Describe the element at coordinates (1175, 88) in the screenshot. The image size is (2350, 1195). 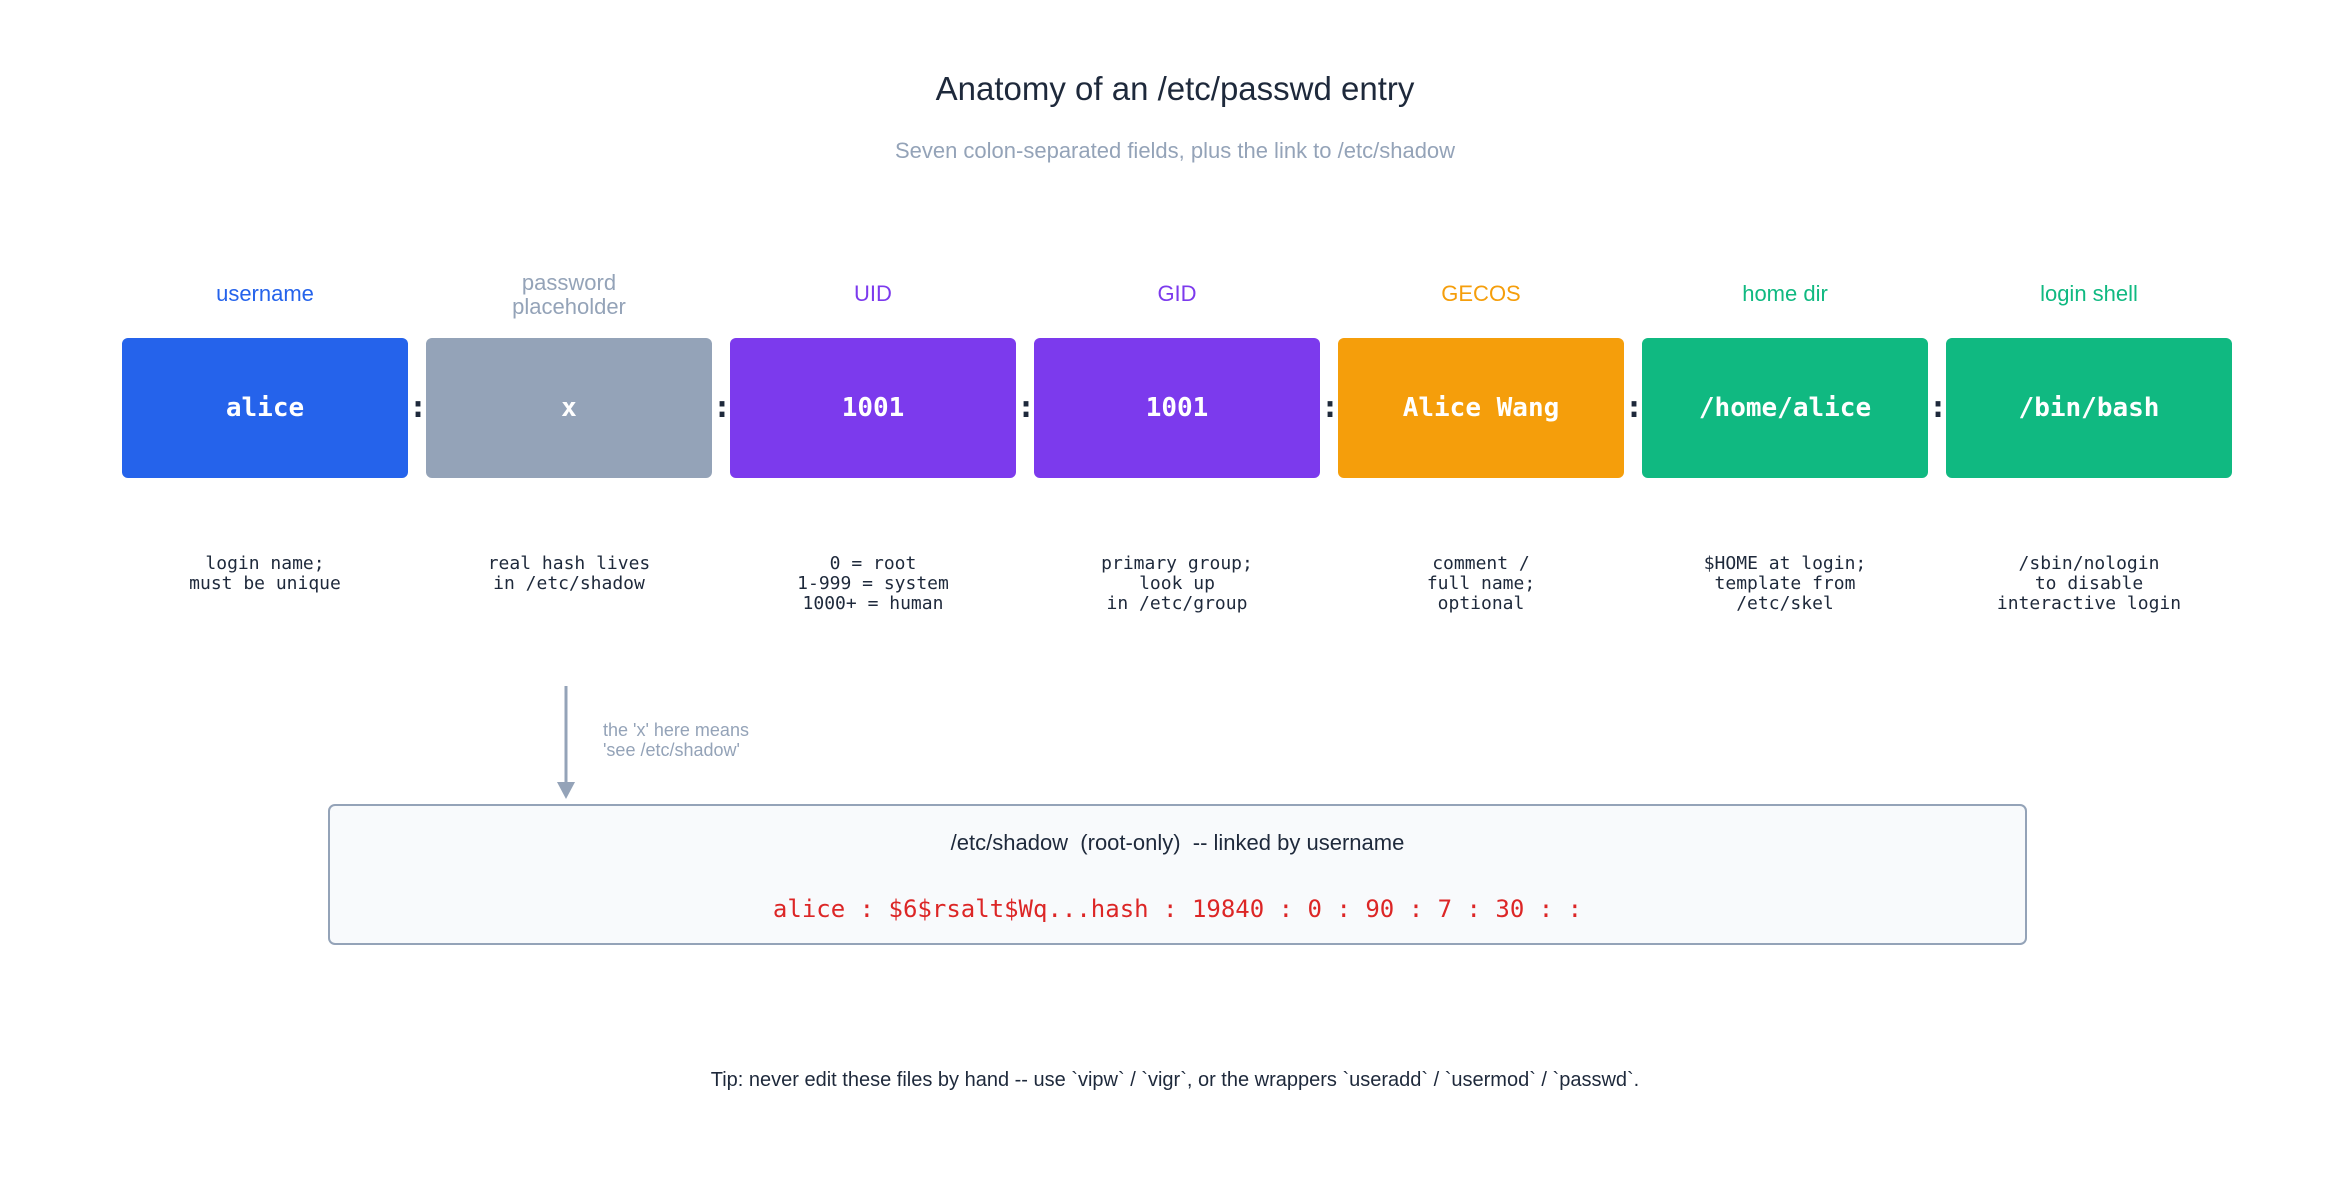
I see `diagram-title: Anatomy of an /etc/passwd entry` at that location.